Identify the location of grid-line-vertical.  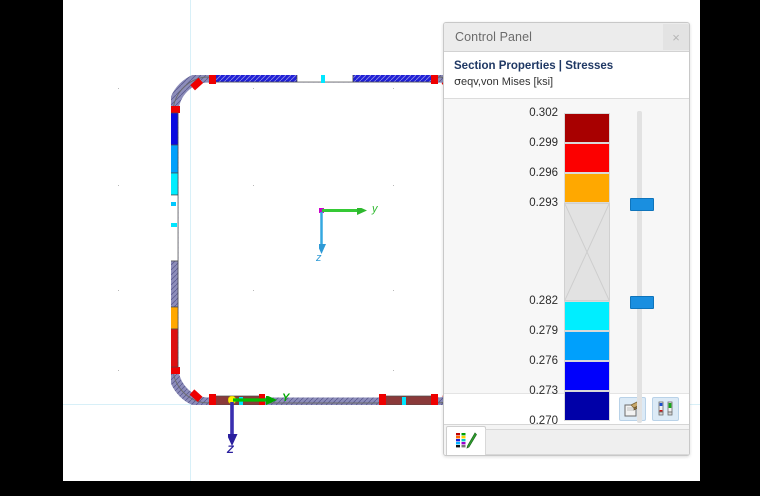
(190, 240).